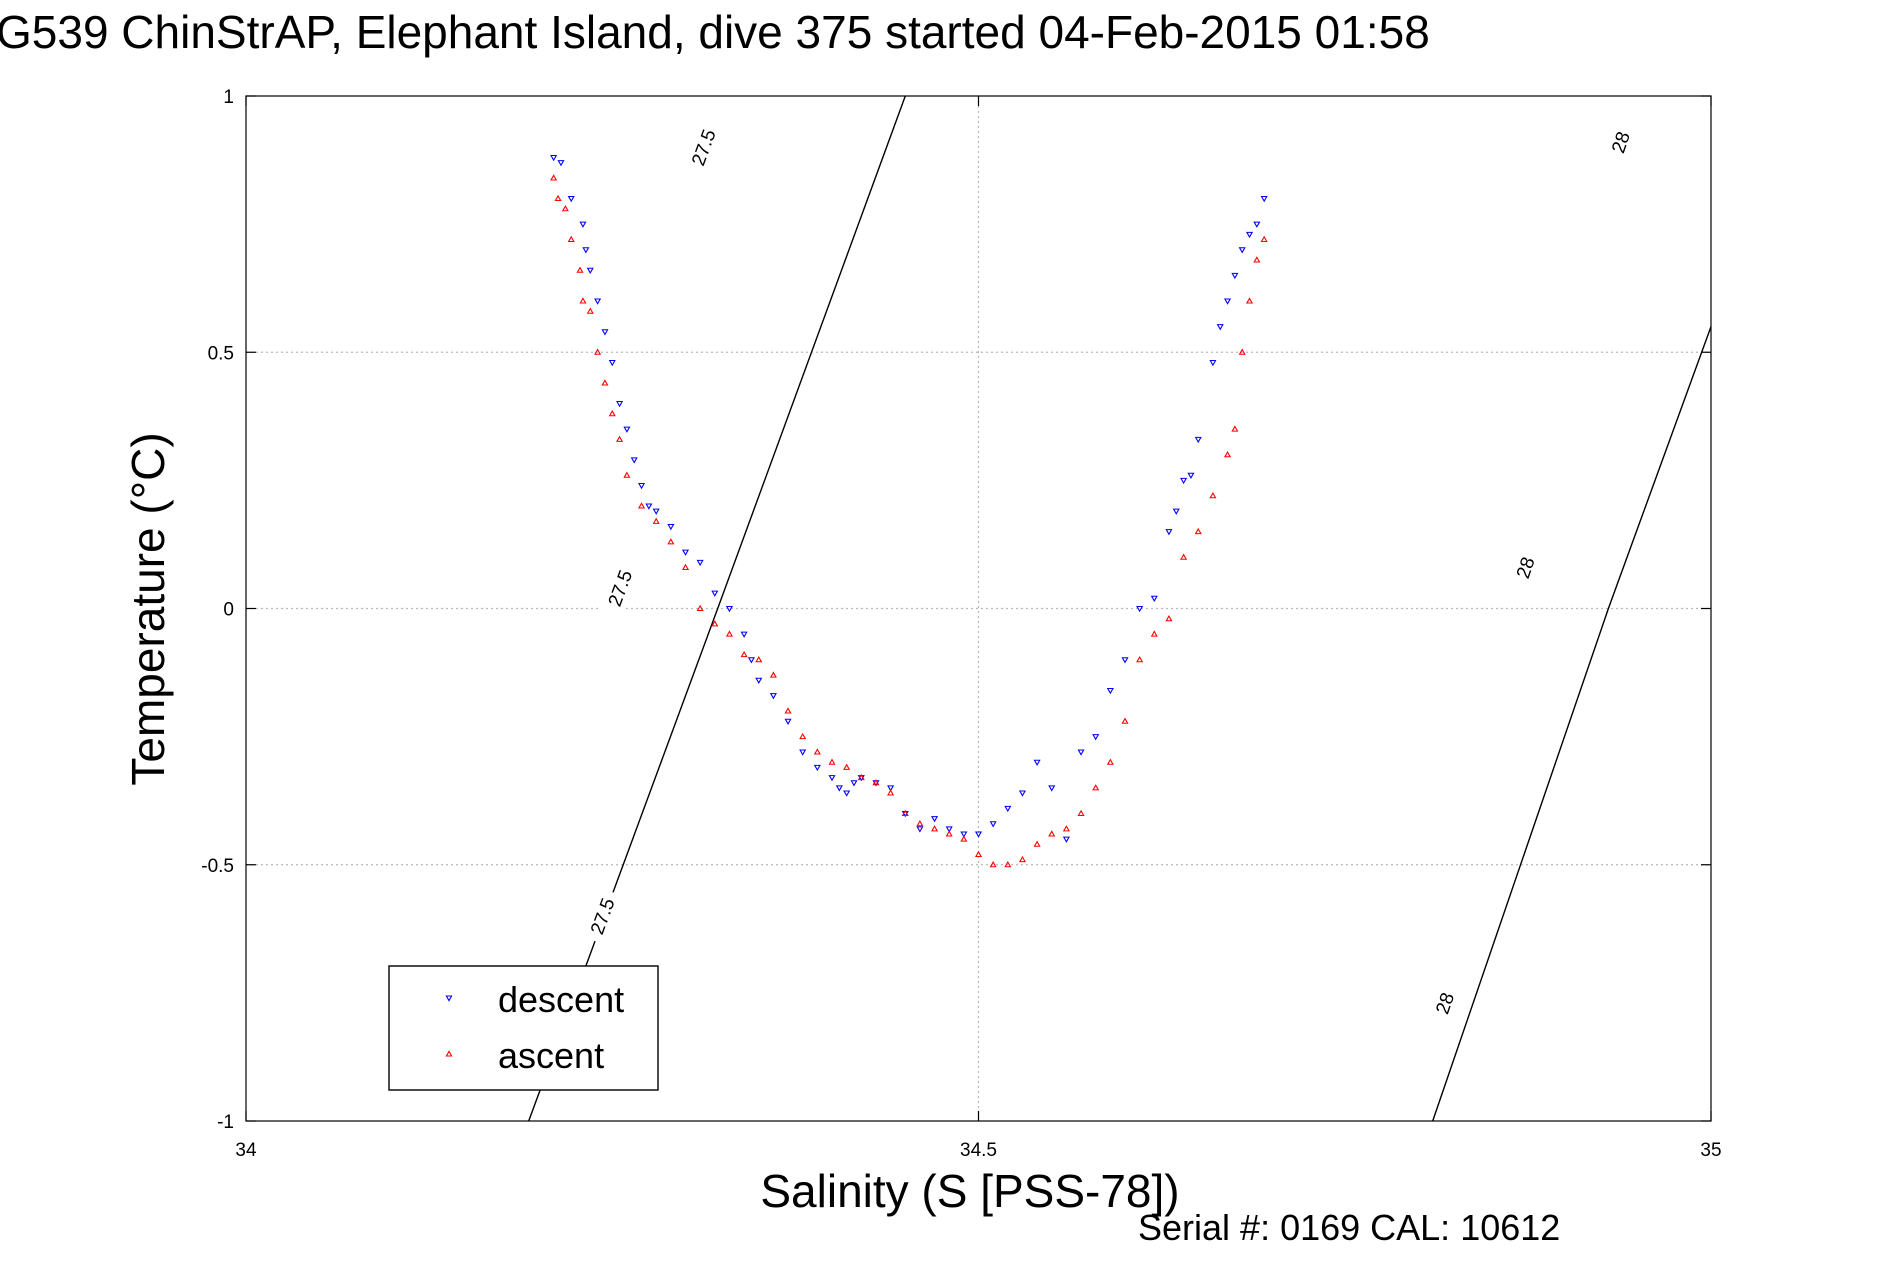 This screenshot has height=1262, width=1891. I want to click on legend-label-descent: descent, so click(561, 999).